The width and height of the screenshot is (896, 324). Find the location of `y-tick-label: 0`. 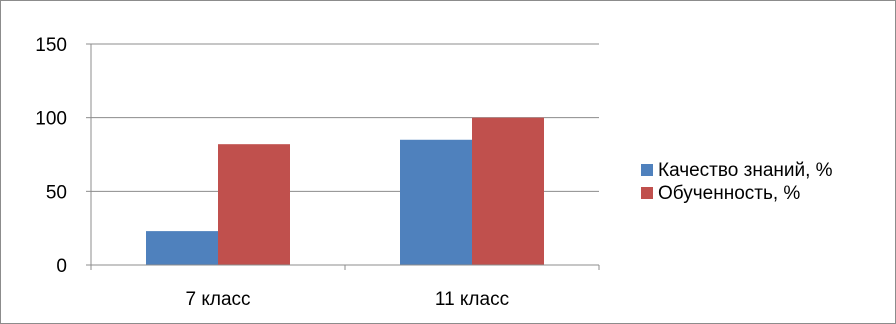

y-tick-label: 0 is located at coordinates (61, 266).